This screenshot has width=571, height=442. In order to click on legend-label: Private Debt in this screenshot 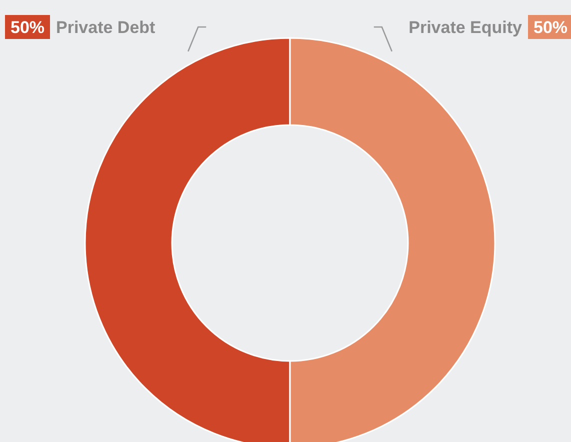, I will do `click(106, 27)`.